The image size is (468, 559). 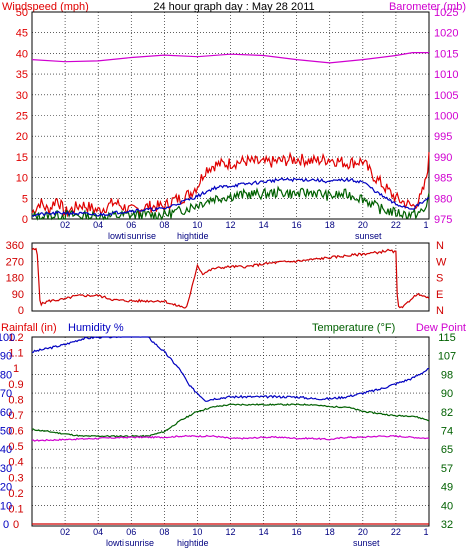 What do you see at coordinates (443, 179) in the screenshot?
I see `barometer-tick-label: 985` at bounding box center [443, 179].